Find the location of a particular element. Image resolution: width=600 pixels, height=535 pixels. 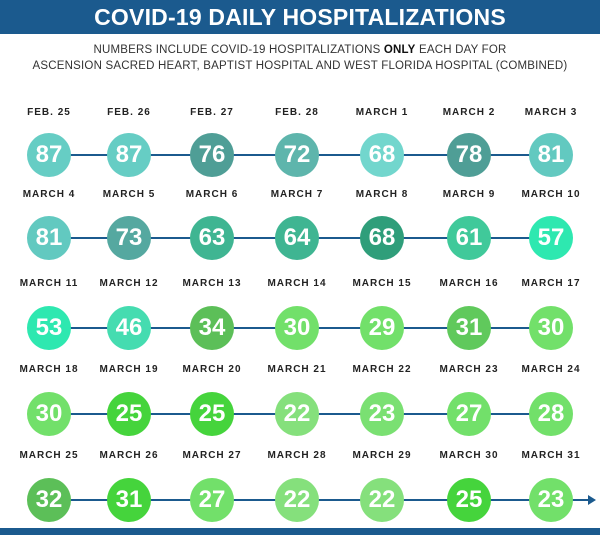

date-label: FEB. 25 is located at coordinates (49, 112).